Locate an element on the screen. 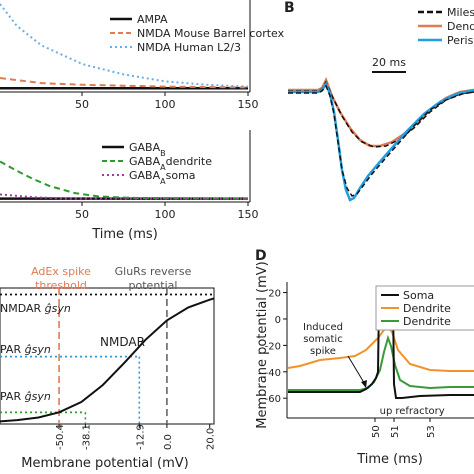  a-top-tick-label: 100 is located at coordinates (165, 104).